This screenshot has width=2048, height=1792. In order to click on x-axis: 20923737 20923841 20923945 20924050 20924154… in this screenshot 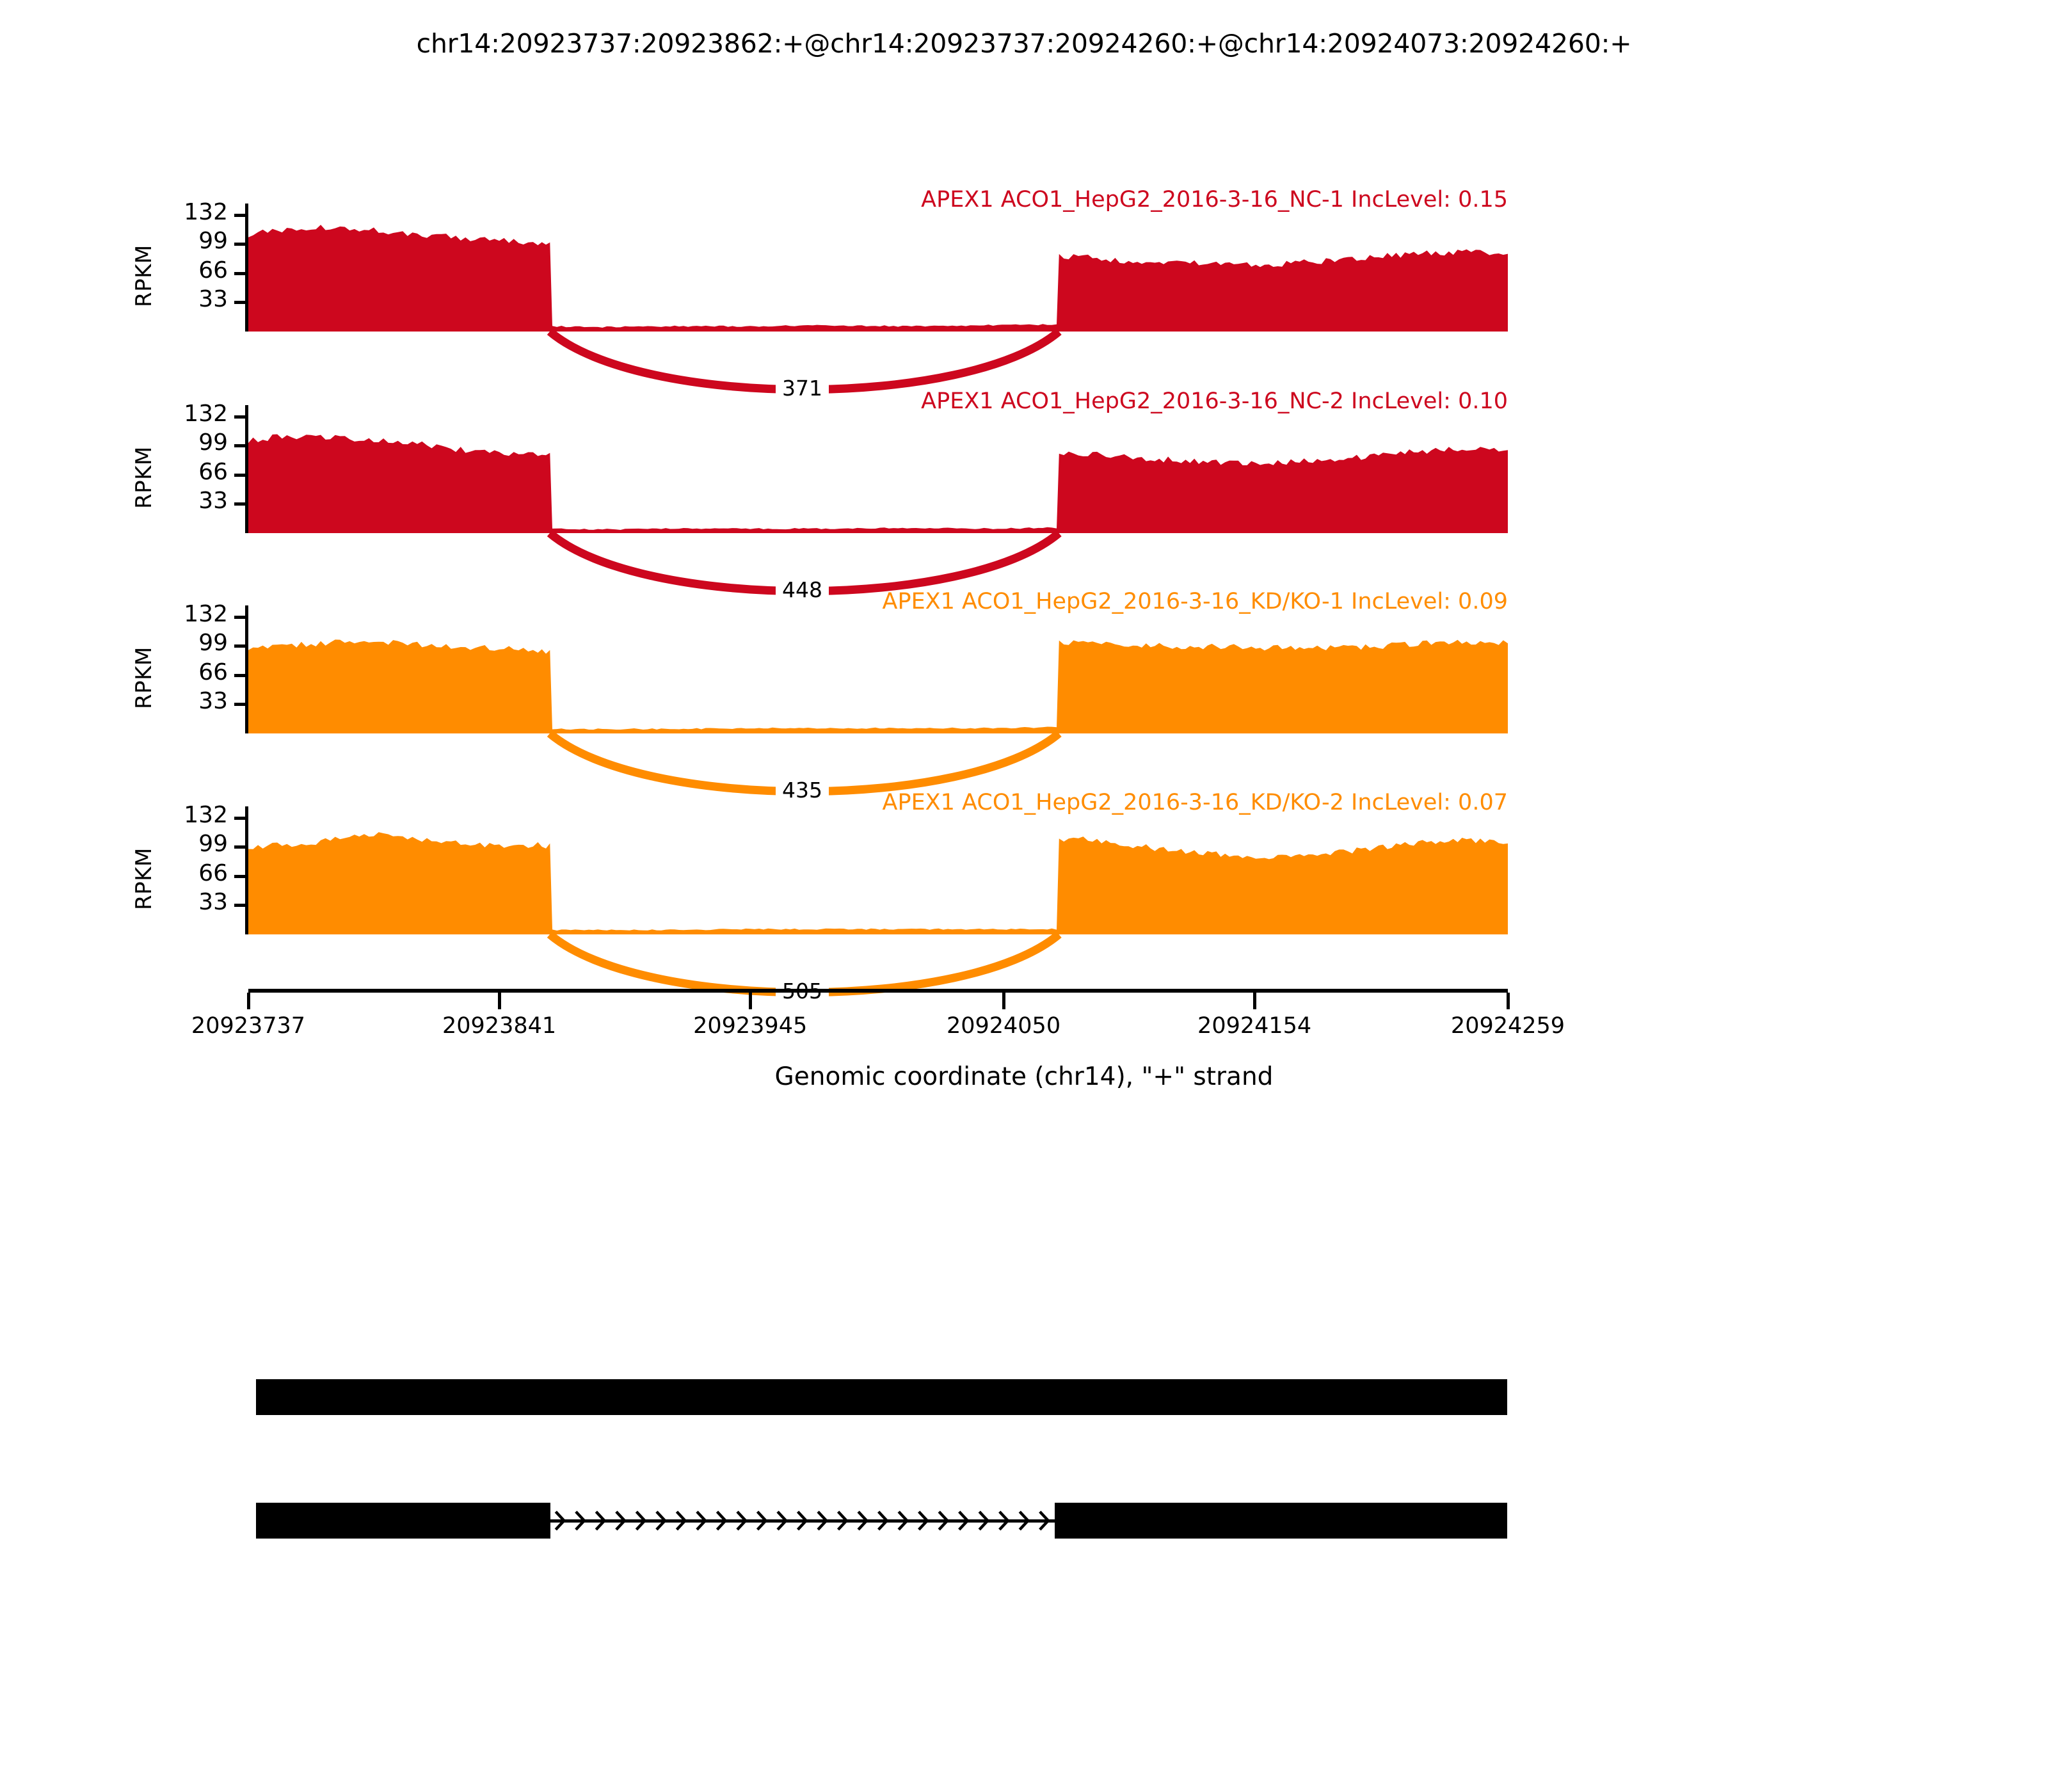, I will do `click(1024, 1049)`.